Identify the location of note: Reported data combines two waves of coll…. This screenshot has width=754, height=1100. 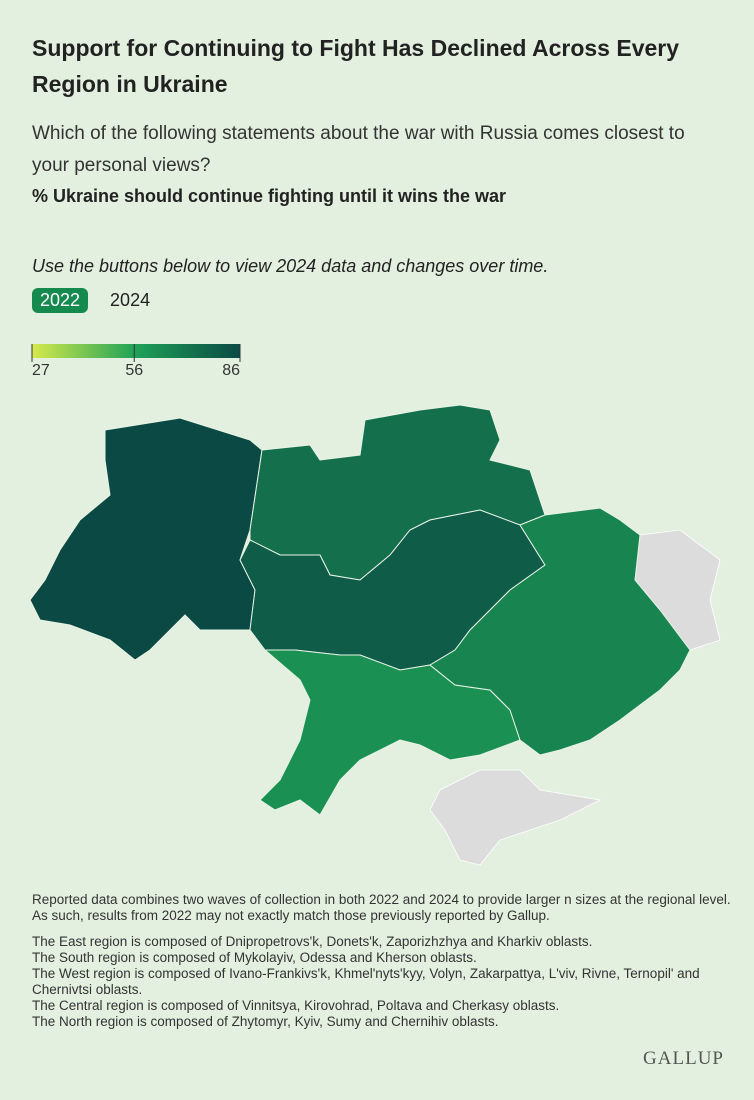
(381, 907).